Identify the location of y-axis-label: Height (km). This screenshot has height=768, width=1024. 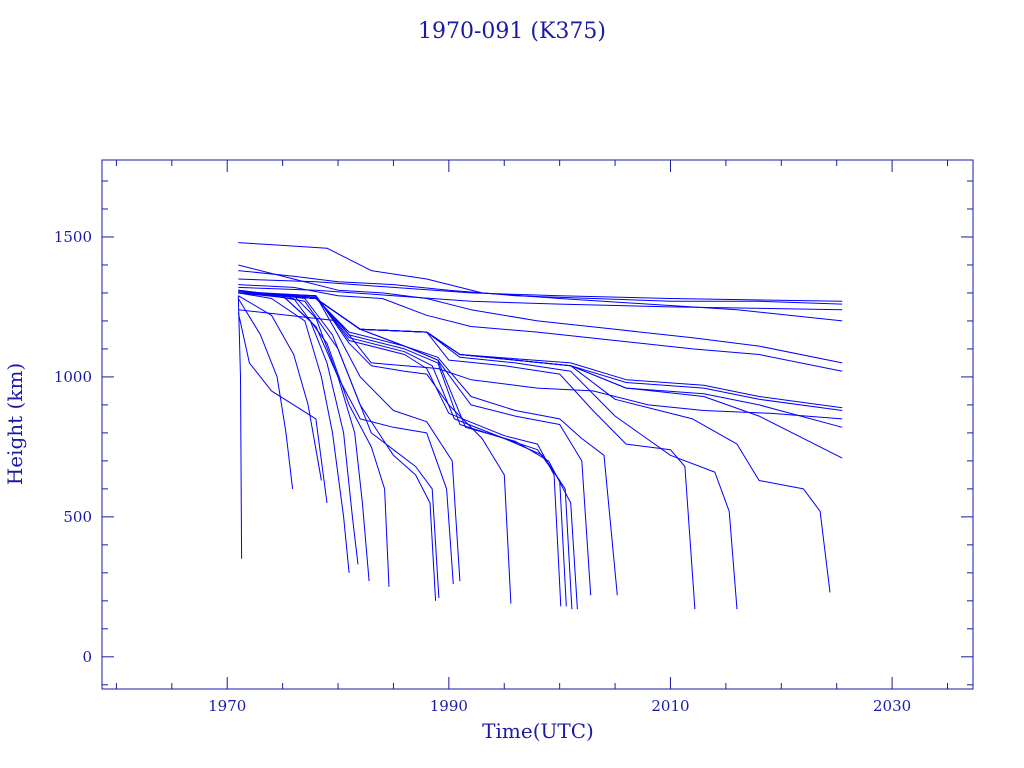
(15, 424).